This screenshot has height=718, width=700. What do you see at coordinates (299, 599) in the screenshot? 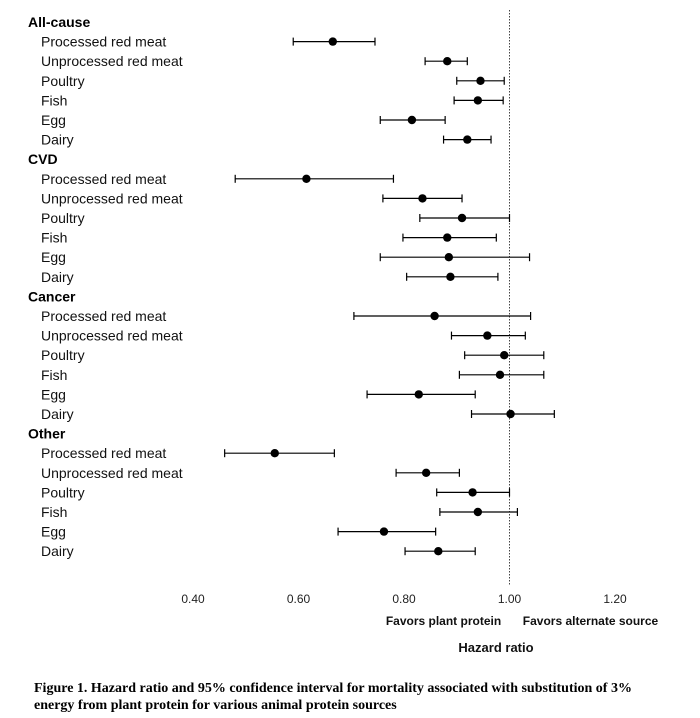
I see `x-tick-label: 0.60` at bounding box center [299, 599].